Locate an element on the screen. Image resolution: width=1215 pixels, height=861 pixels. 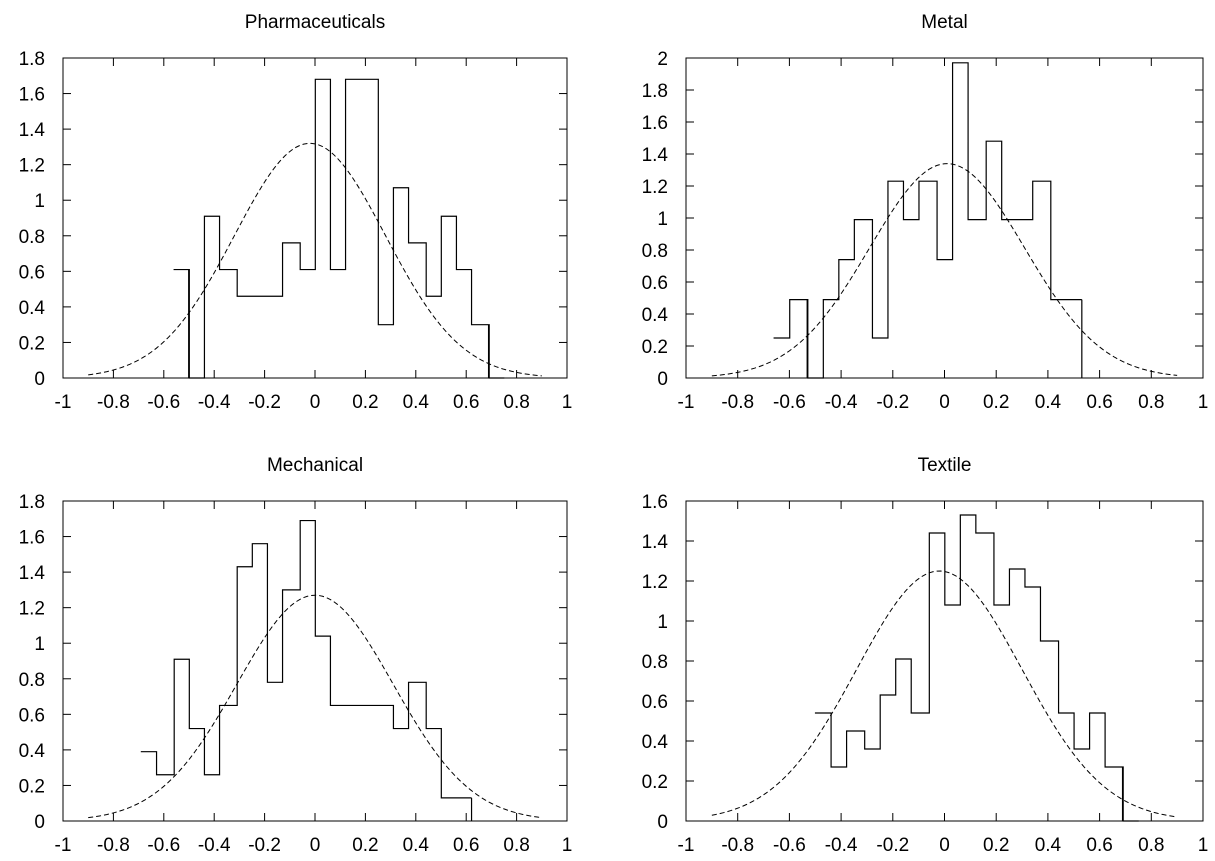
panel-title: Metal is located at coordinates (944, 22).